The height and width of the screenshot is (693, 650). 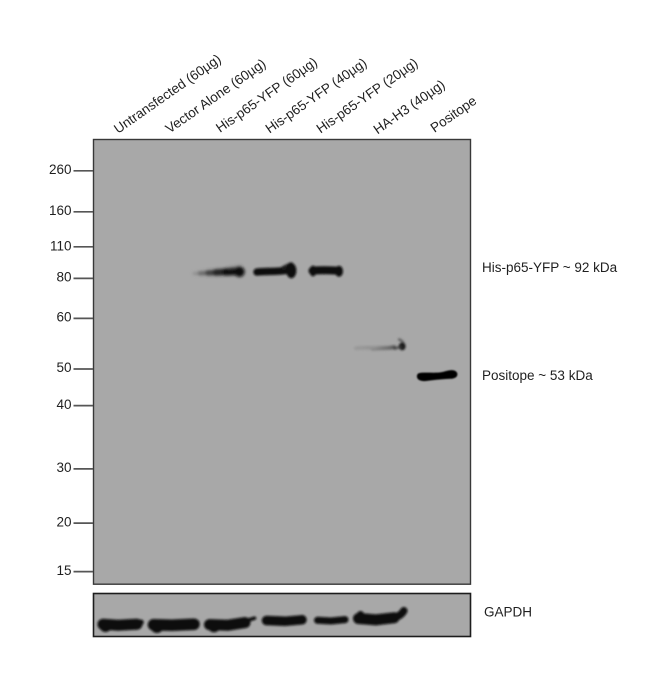 What do you see at coordinates (537, 375) in the screenshot?
I see `svg-text: Positope ~ 53 kDa` at bounding box center [537, 375].